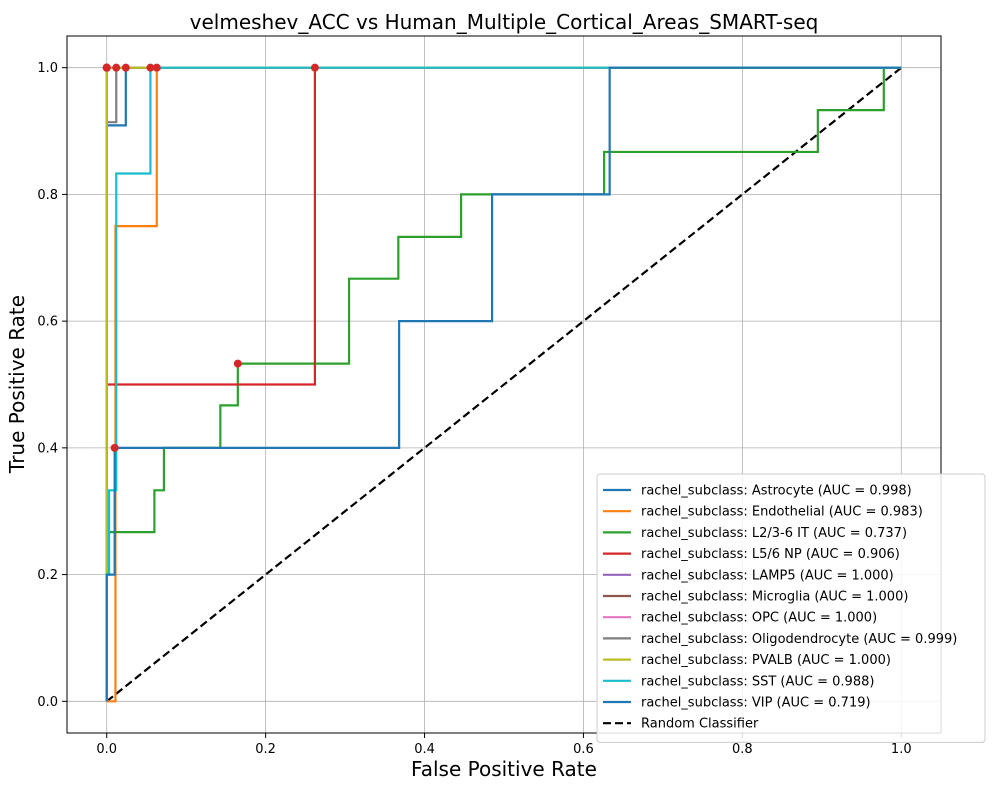 This screenshot has width=994, height=790. Describe the element at coordinates (47, 322) in the screenshot. I see `y-tick-label: 0.6` at that location.